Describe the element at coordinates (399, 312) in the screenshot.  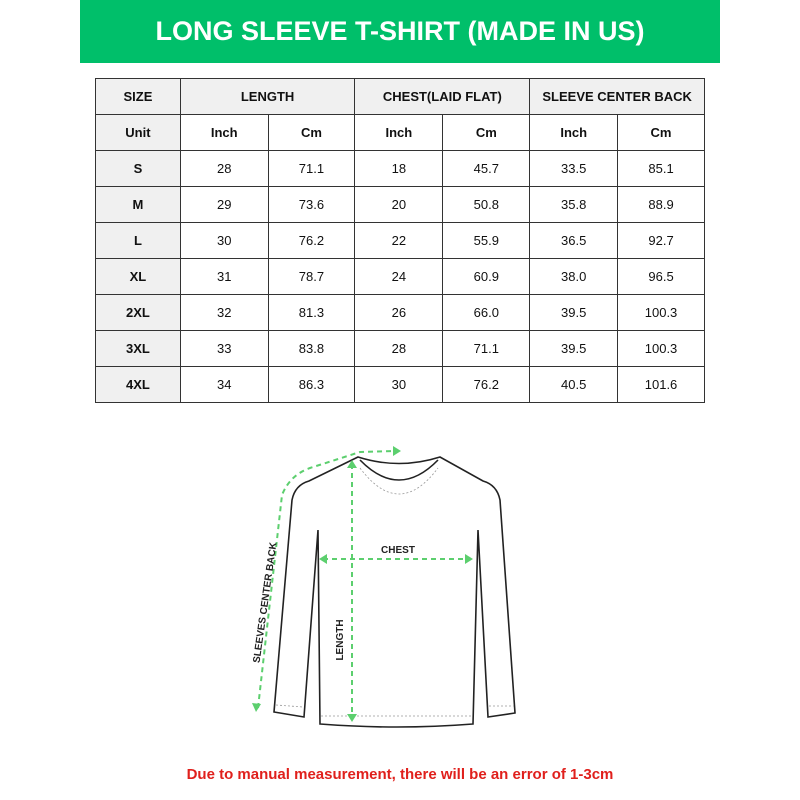
I see `value-cell: 26` at that location.